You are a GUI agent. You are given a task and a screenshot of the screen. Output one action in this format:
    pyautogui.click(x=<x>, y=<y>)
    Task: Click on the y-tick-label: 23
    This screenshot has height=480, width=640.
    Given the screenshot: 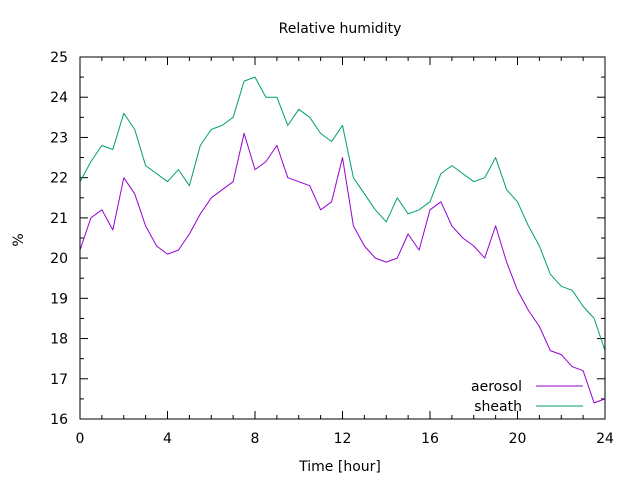 What is the action you would take?
    pyautogui.click(x=59, y=138)
    